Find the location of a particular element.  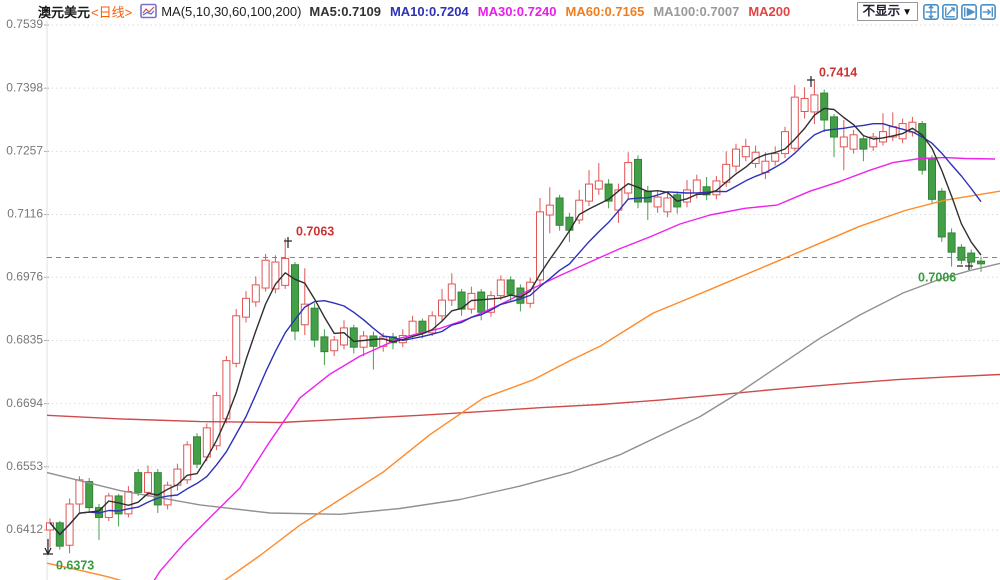

price-annotation-low: 0.6373 is located at coordinates (75, 565).